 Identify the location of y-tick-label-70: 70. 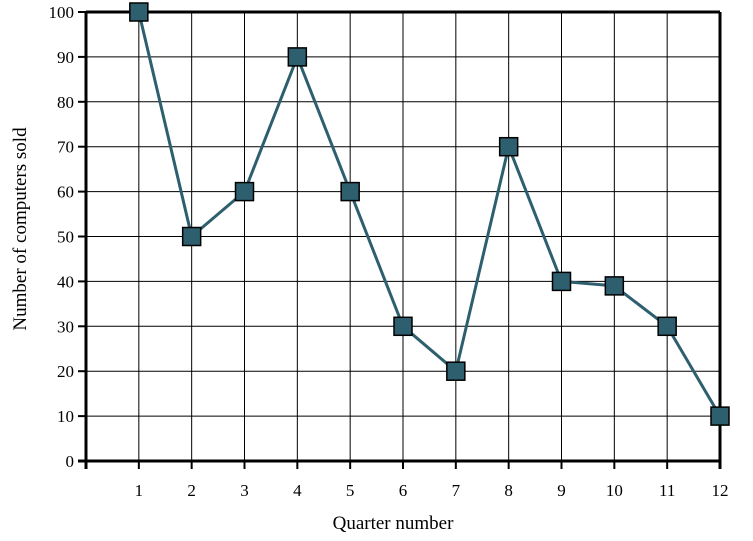
(65, 147).